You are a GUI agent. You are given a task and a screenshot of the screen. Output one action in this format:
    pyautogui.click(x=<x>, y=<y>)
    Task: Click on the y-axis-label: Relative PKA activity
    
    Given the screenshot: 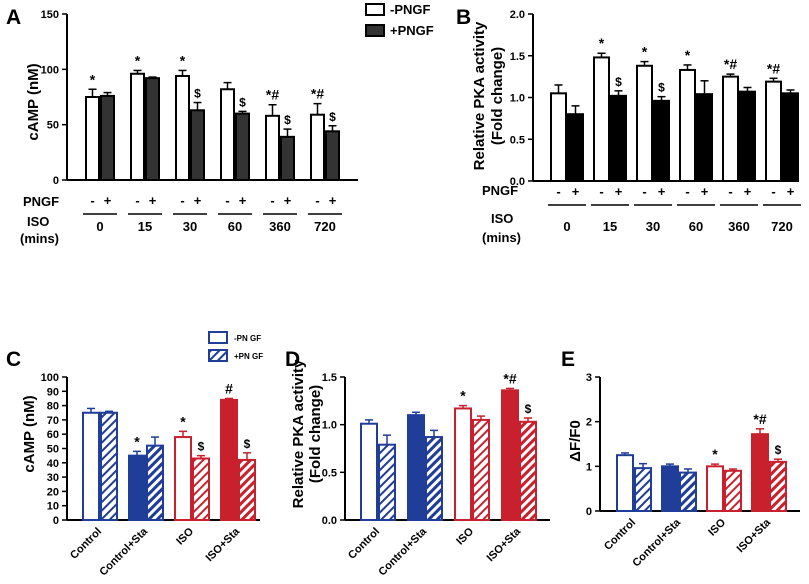 What is the action you would take?
    pyautogui.click(x=479, y=95)
    